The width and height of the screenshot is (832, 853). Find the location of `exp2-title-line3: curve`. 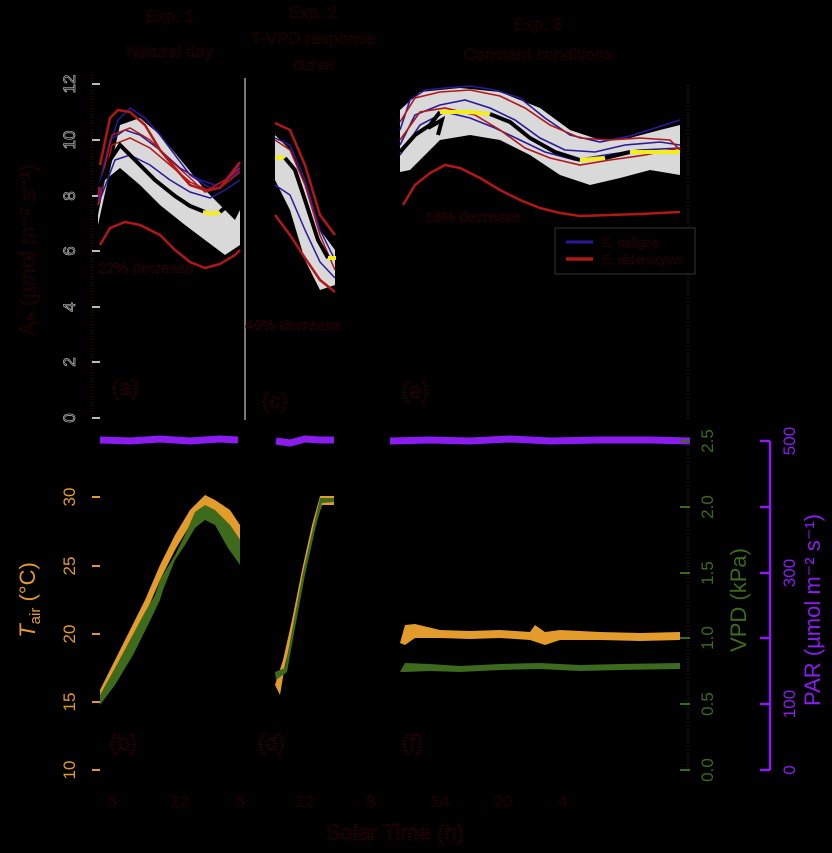

exp2-title-line3: curve is located at coordinates (313, 64).